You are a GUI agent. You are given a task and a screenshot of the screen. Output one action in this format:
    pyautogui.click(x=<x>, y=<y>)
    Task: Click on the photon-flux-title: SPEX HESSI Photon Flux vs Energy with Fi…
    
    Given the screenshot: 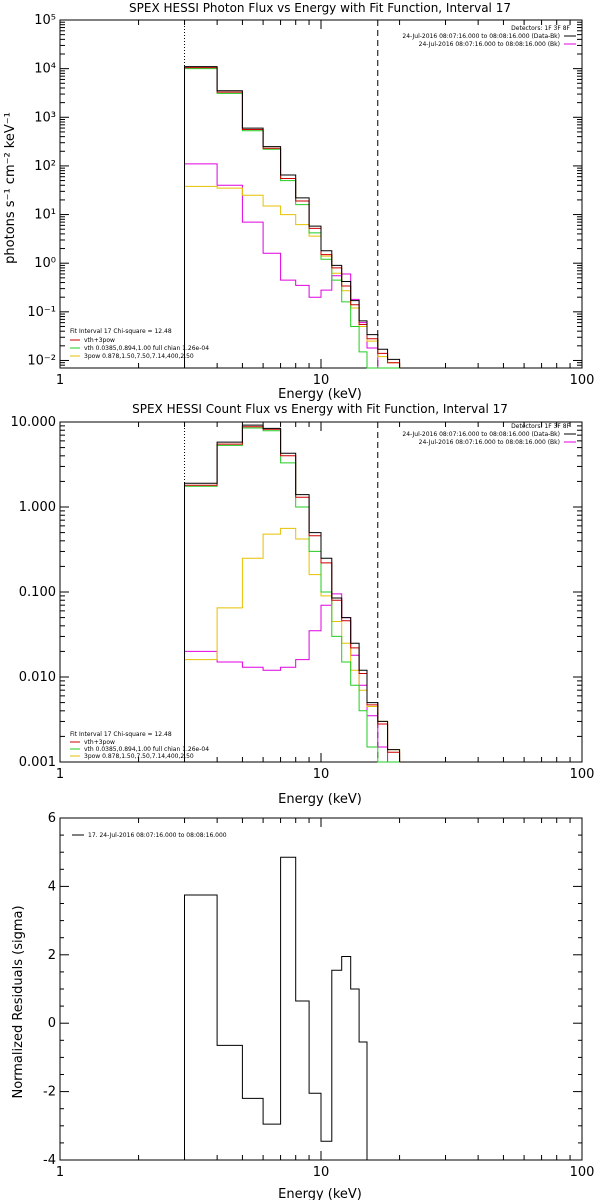 What is the action you would take?
    pyautogui.click(x=320, y=8)
    